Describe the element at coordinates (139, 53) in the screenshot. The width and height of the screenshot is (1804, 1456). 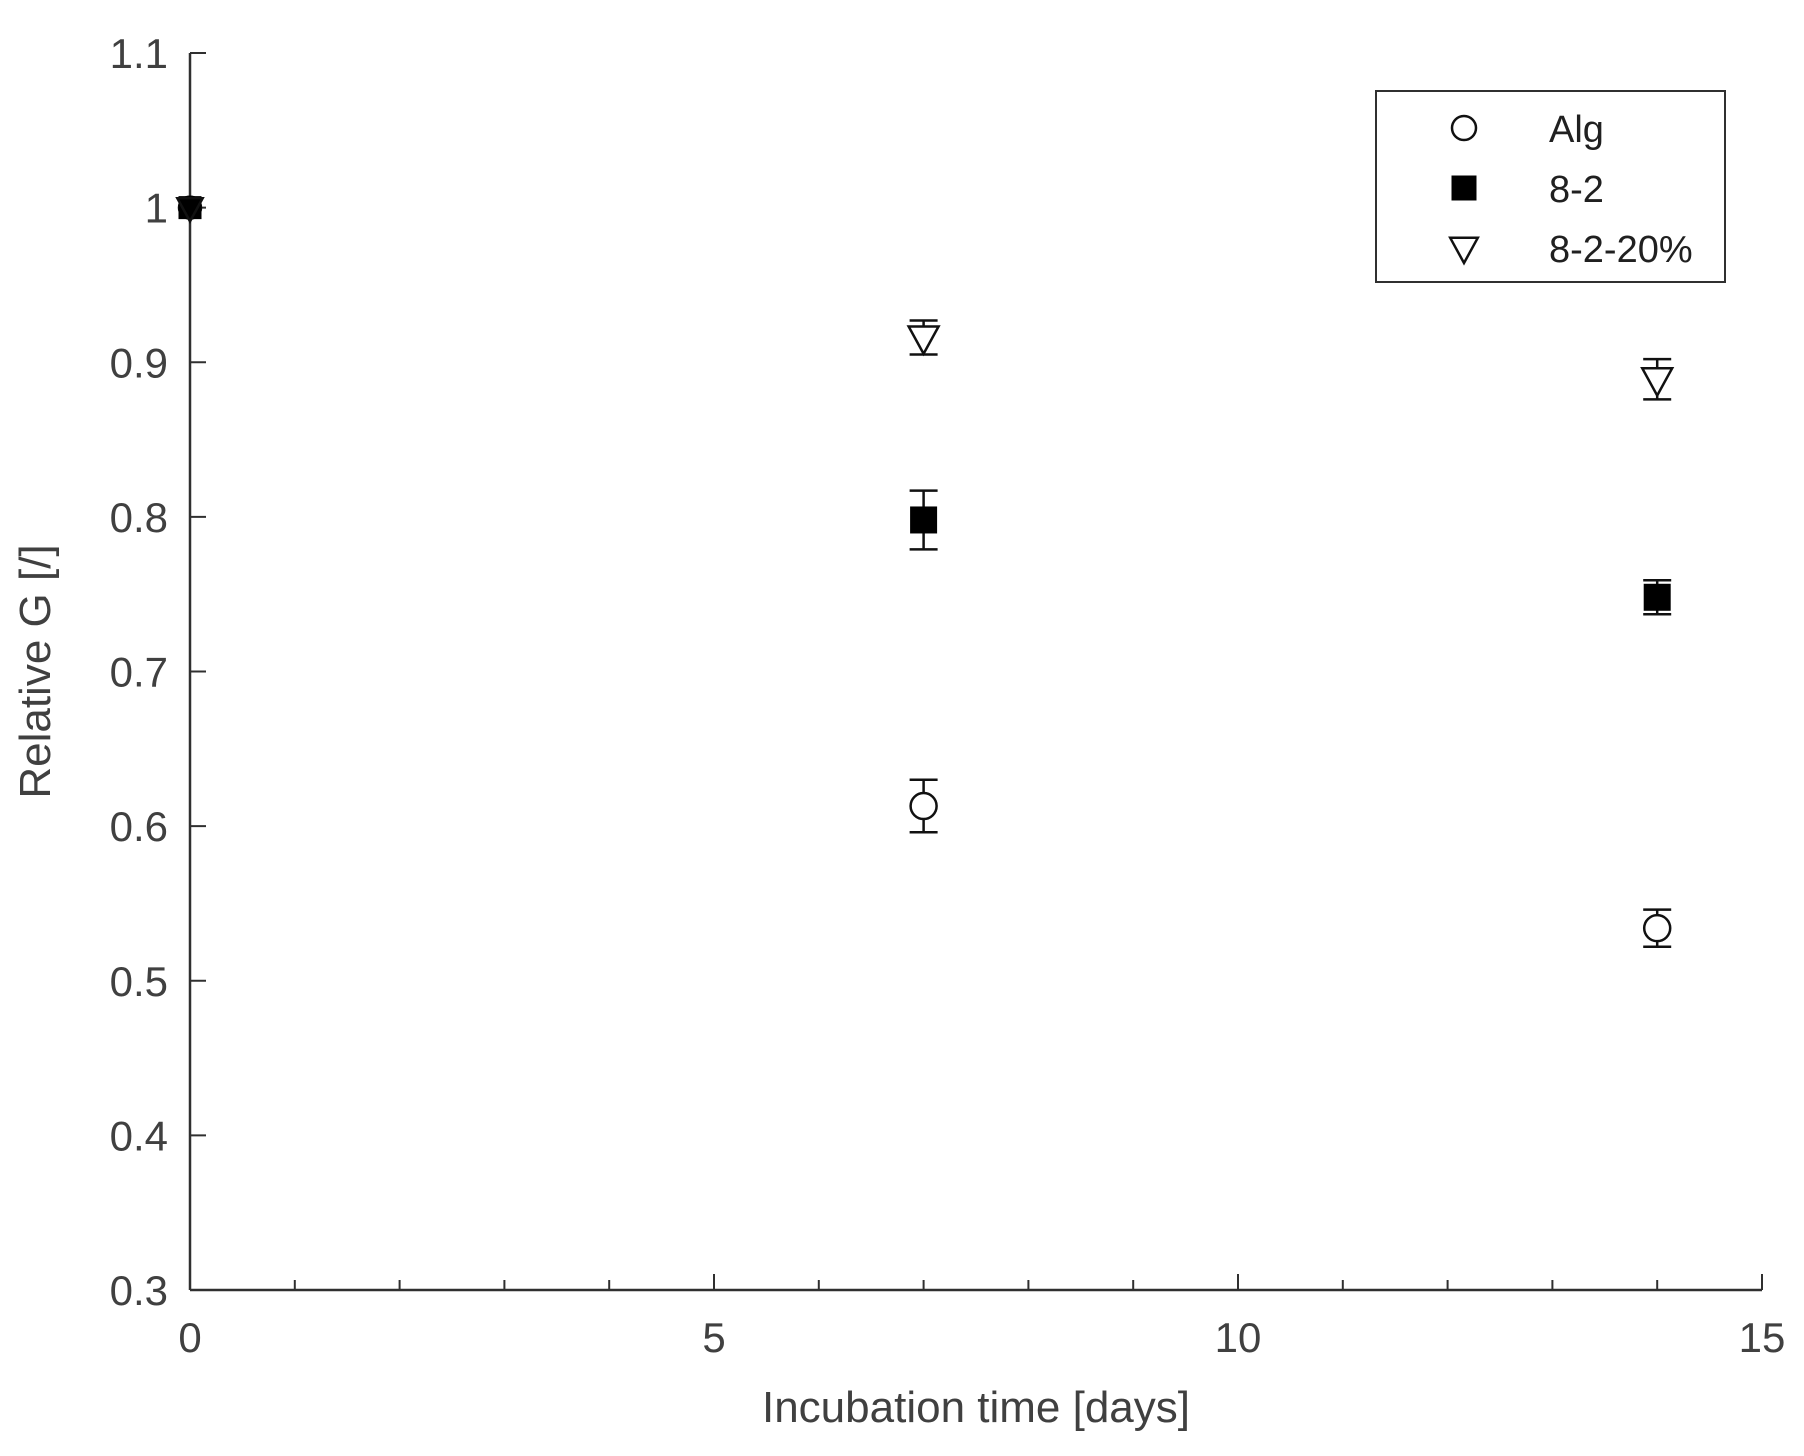
I see `y-tick-label: 1.1` at that location.